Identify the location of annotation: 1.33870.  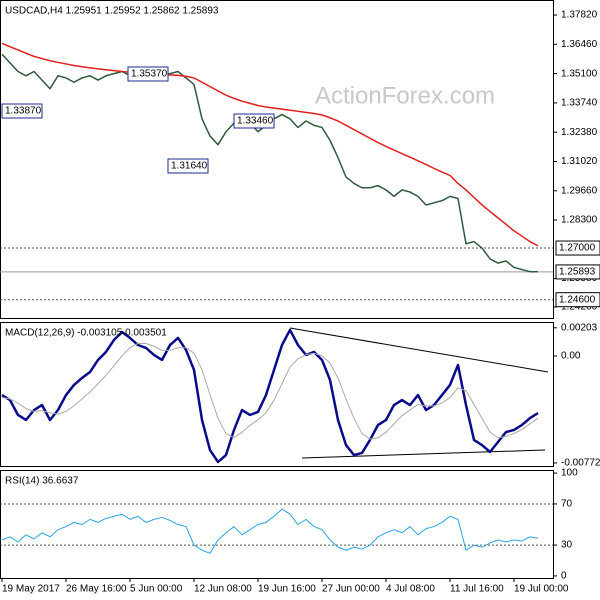
(23, 111).